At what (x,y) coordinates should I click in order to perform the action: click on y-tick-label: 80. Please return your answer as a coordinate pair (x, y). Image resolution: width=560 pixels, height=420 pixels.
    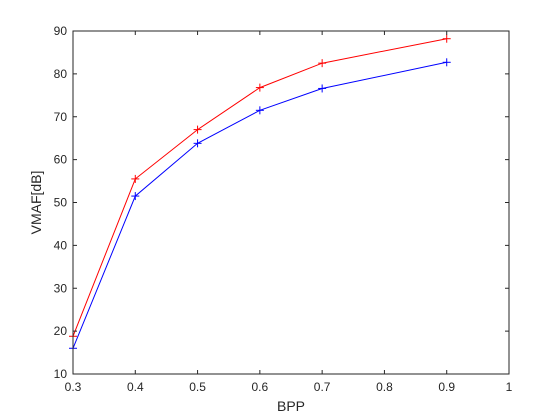
    Looking at the image, I should click on (61, 74).